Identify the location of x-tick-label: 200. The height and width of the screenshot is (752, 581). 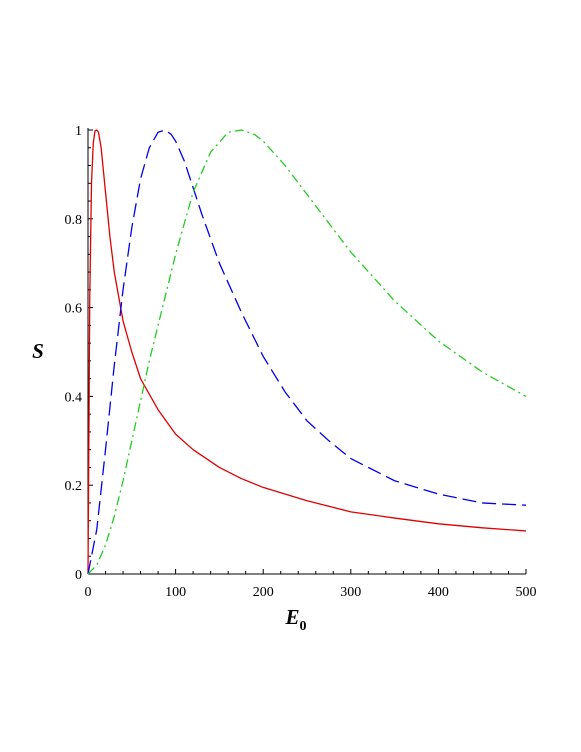
(263, 592).